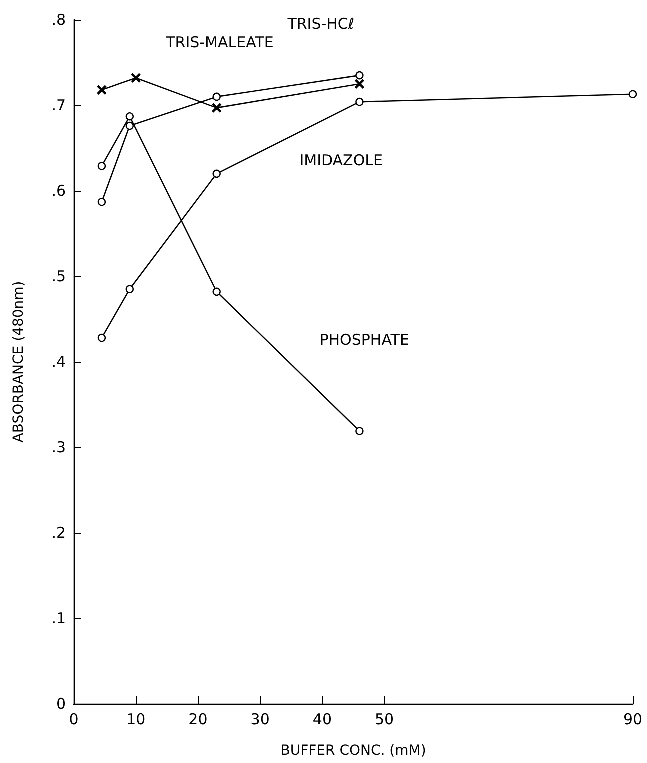  Describe the element at coordinates (365, 339) in the screenshot. I see `text: PHOSPHATE` at that location.